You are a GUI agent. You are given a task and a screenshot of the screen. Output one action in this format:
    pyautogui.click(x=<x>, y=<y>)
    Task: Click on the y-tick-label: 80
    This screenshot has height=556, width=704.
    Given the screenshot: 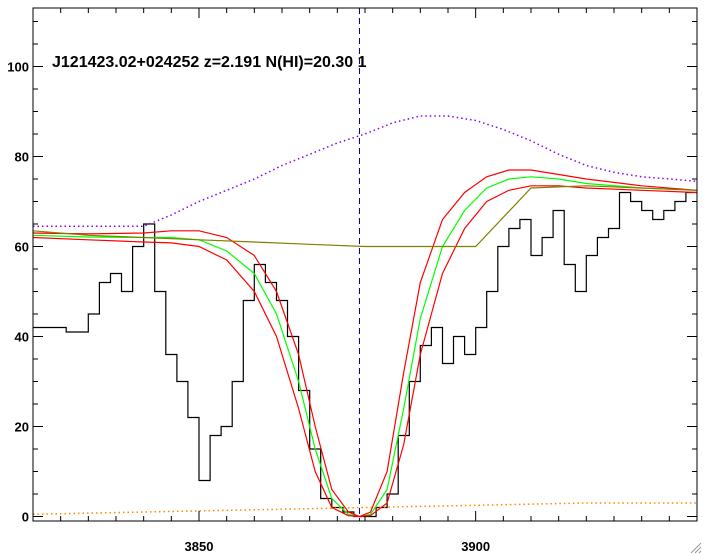 What is the action you would take?
    pyautogui.click(x=22, y=157)
    